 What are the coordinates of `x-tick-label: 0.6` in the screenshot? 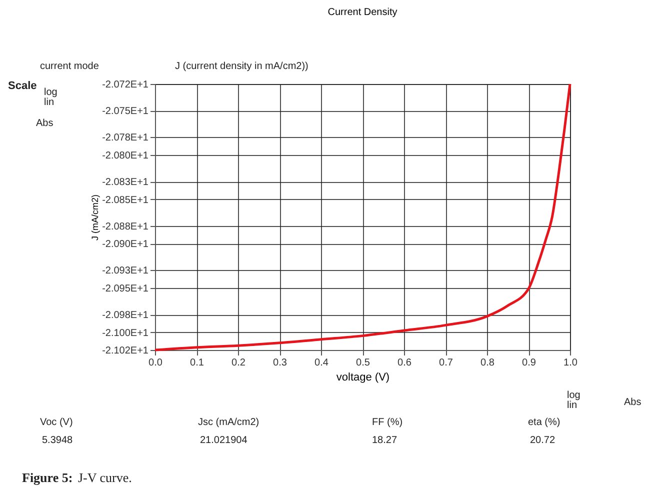 It's located at (405, 363).